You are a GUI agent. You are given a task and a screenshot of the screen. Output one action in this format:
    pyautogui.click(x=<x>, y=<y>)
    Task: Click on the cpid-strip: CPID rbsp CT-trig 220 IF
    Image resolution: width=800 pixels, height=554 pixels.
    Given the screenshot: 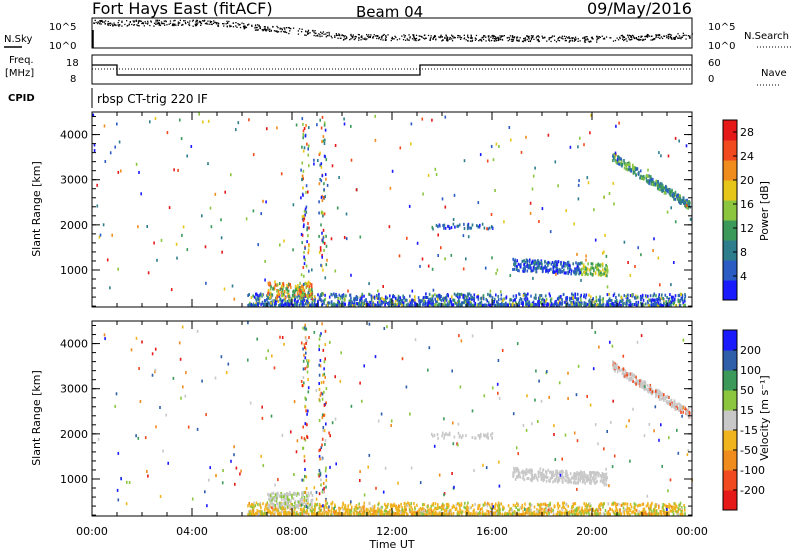 What is the action you would take?
    pyautogui.click(x=108, y=98)
    